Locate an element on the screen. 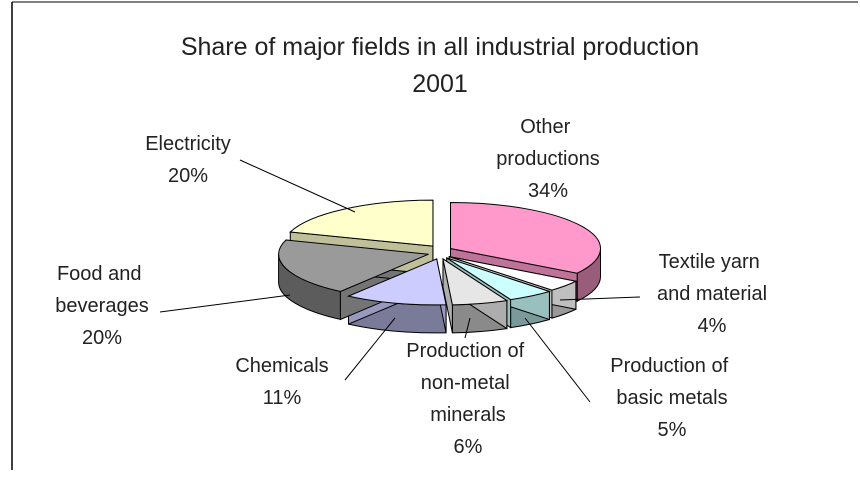  value-label: 4% is located at coordinates (712, 326).